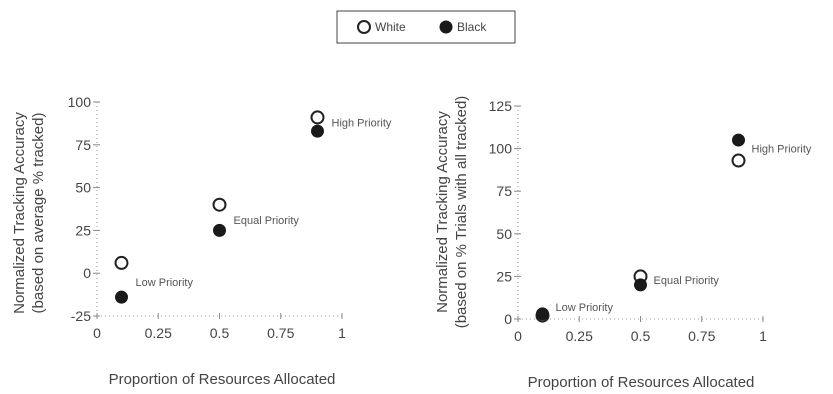 This screenshot has height=394, width=833. I want to click on right-x-tick-label: 0.5, so click(641, 336).